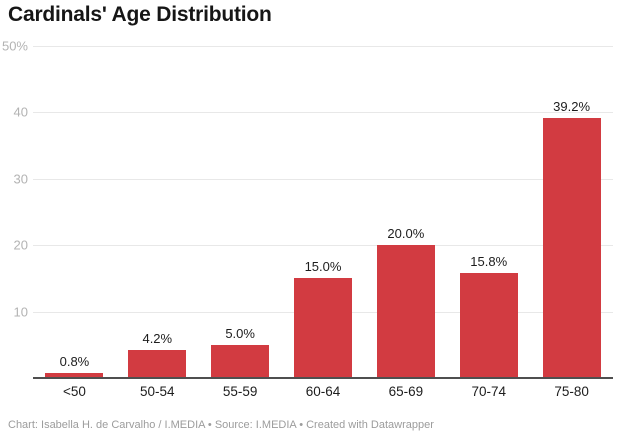 Image resolution: width=620 pixels, height=437 pixels. I want to click on x-category-label: 60-64, so click(323, 391).